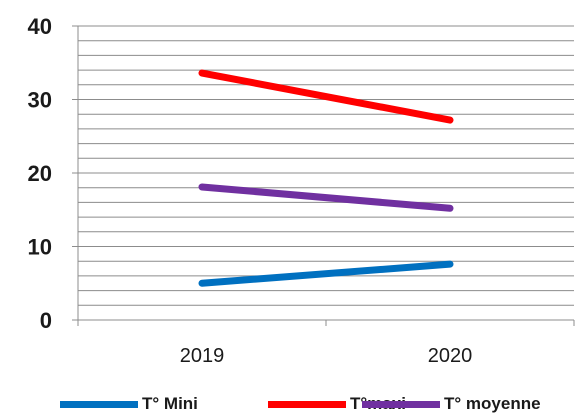 The width and height of the screenshot is (576, 418). Describe the element at coordinates (99, 404) in the screenshot. I see `legend-swatch-t-mini` at that location.